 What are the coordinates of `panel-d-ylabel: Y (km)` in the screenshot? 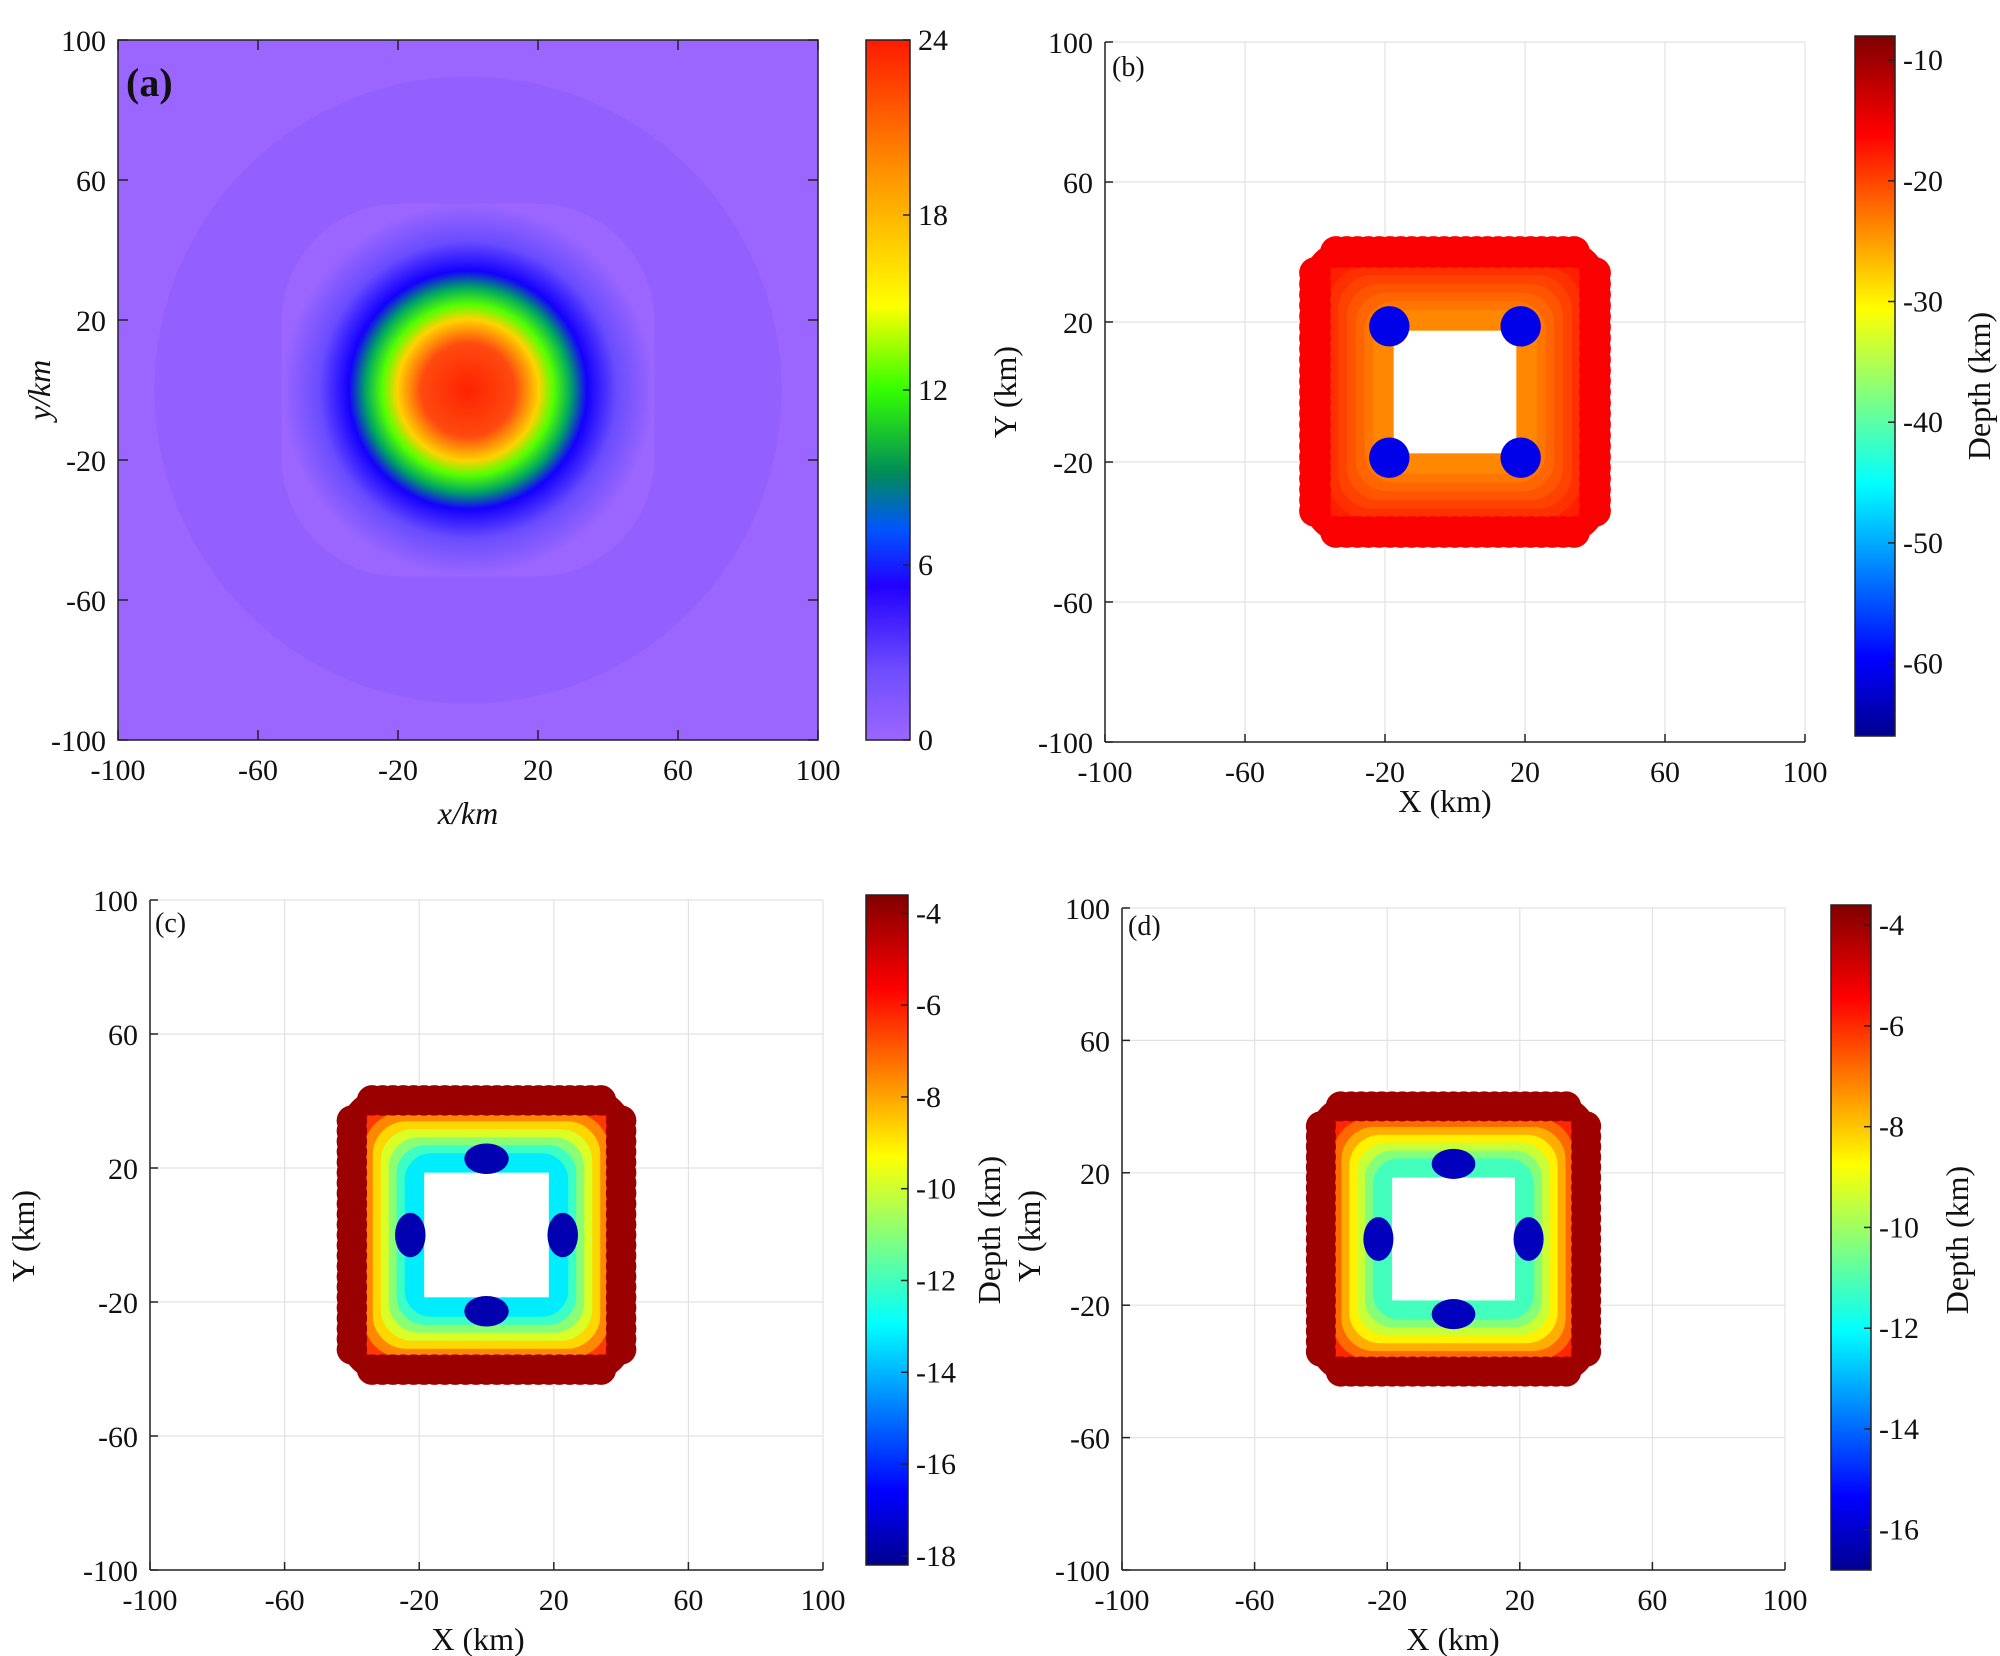 It's located at (1029, 1236).